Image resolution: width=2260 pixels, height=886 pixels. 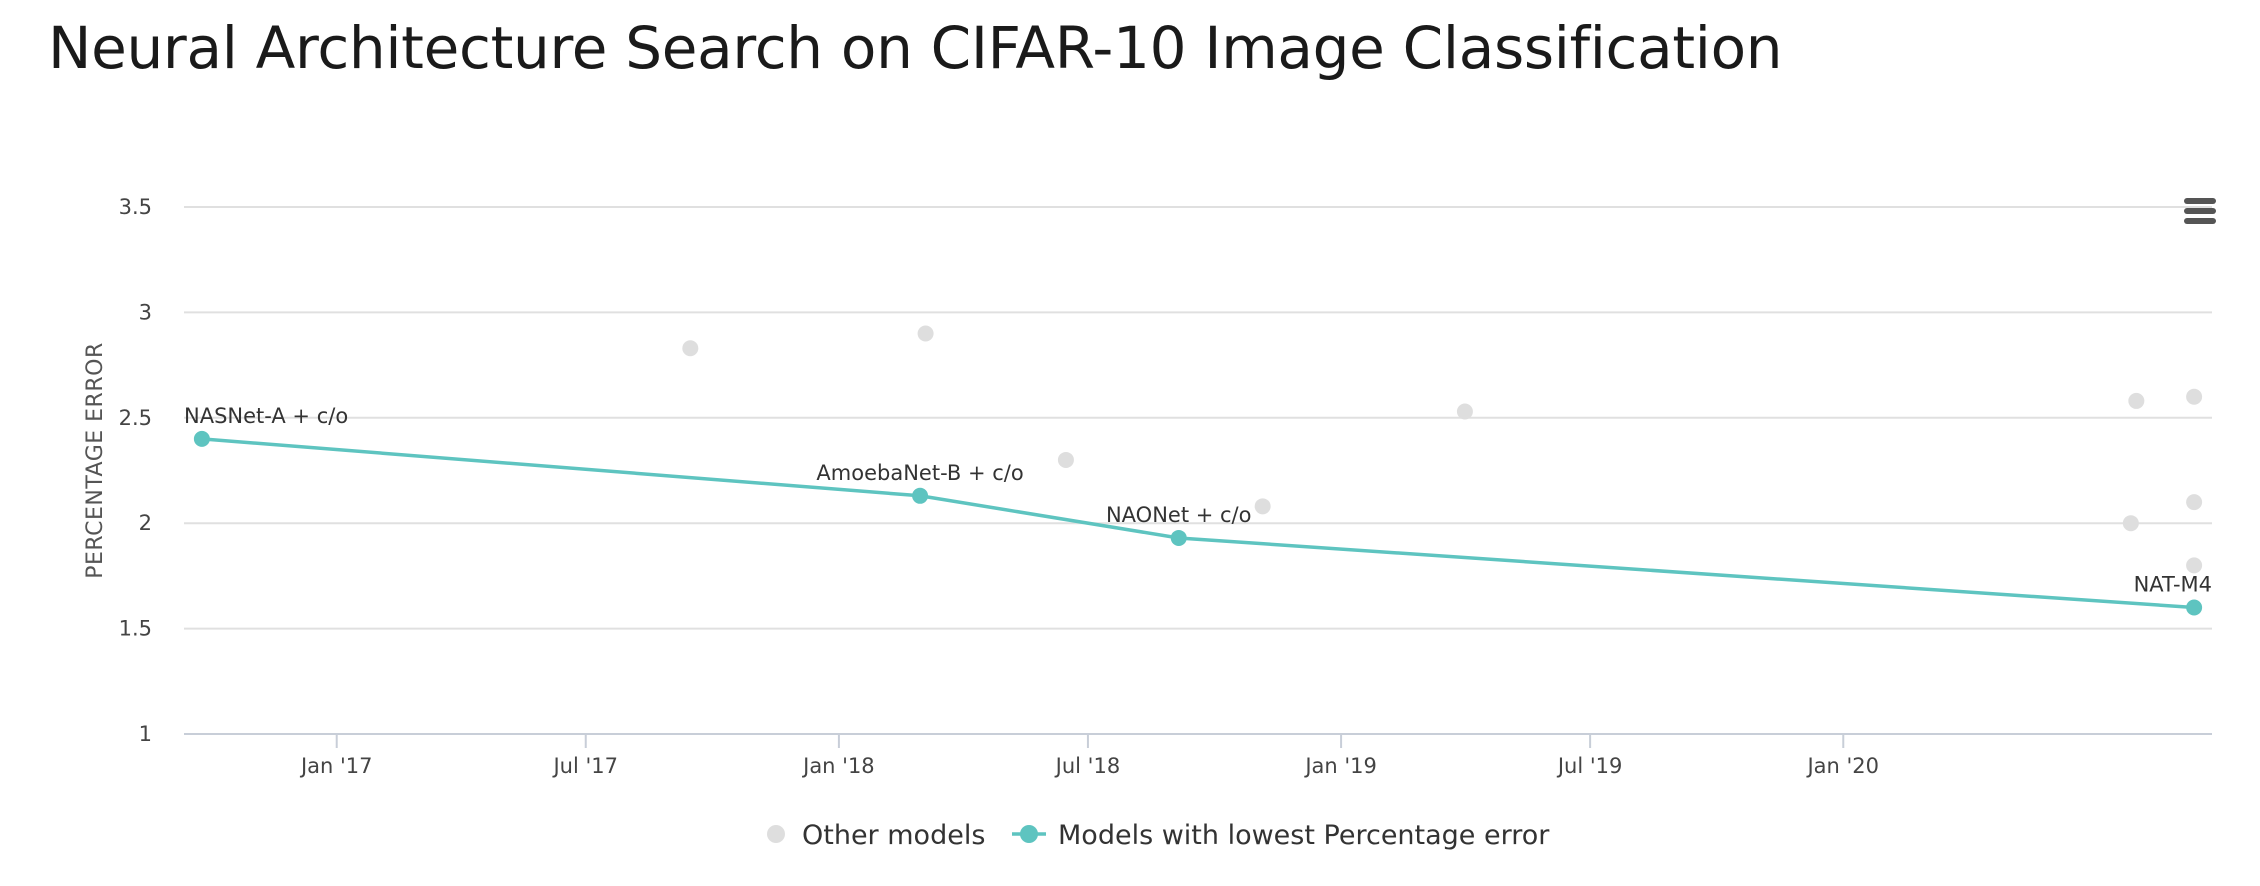 What do you see at coordinates (919, 473) in the screenshot?
I see `data-label: AmoebaNet-B + c/o` at bounding box center [919, 473].